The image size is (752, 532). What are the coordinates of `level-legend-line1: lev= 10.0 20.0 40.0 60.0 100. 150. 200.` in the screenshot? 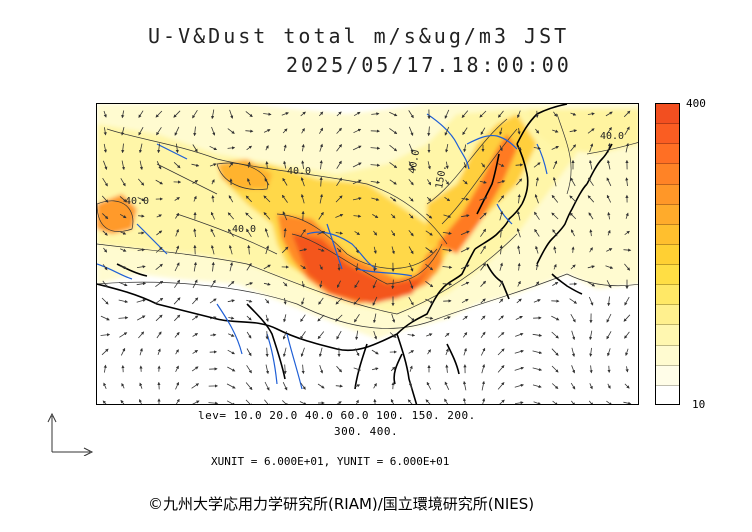 It's located at (337, 415).